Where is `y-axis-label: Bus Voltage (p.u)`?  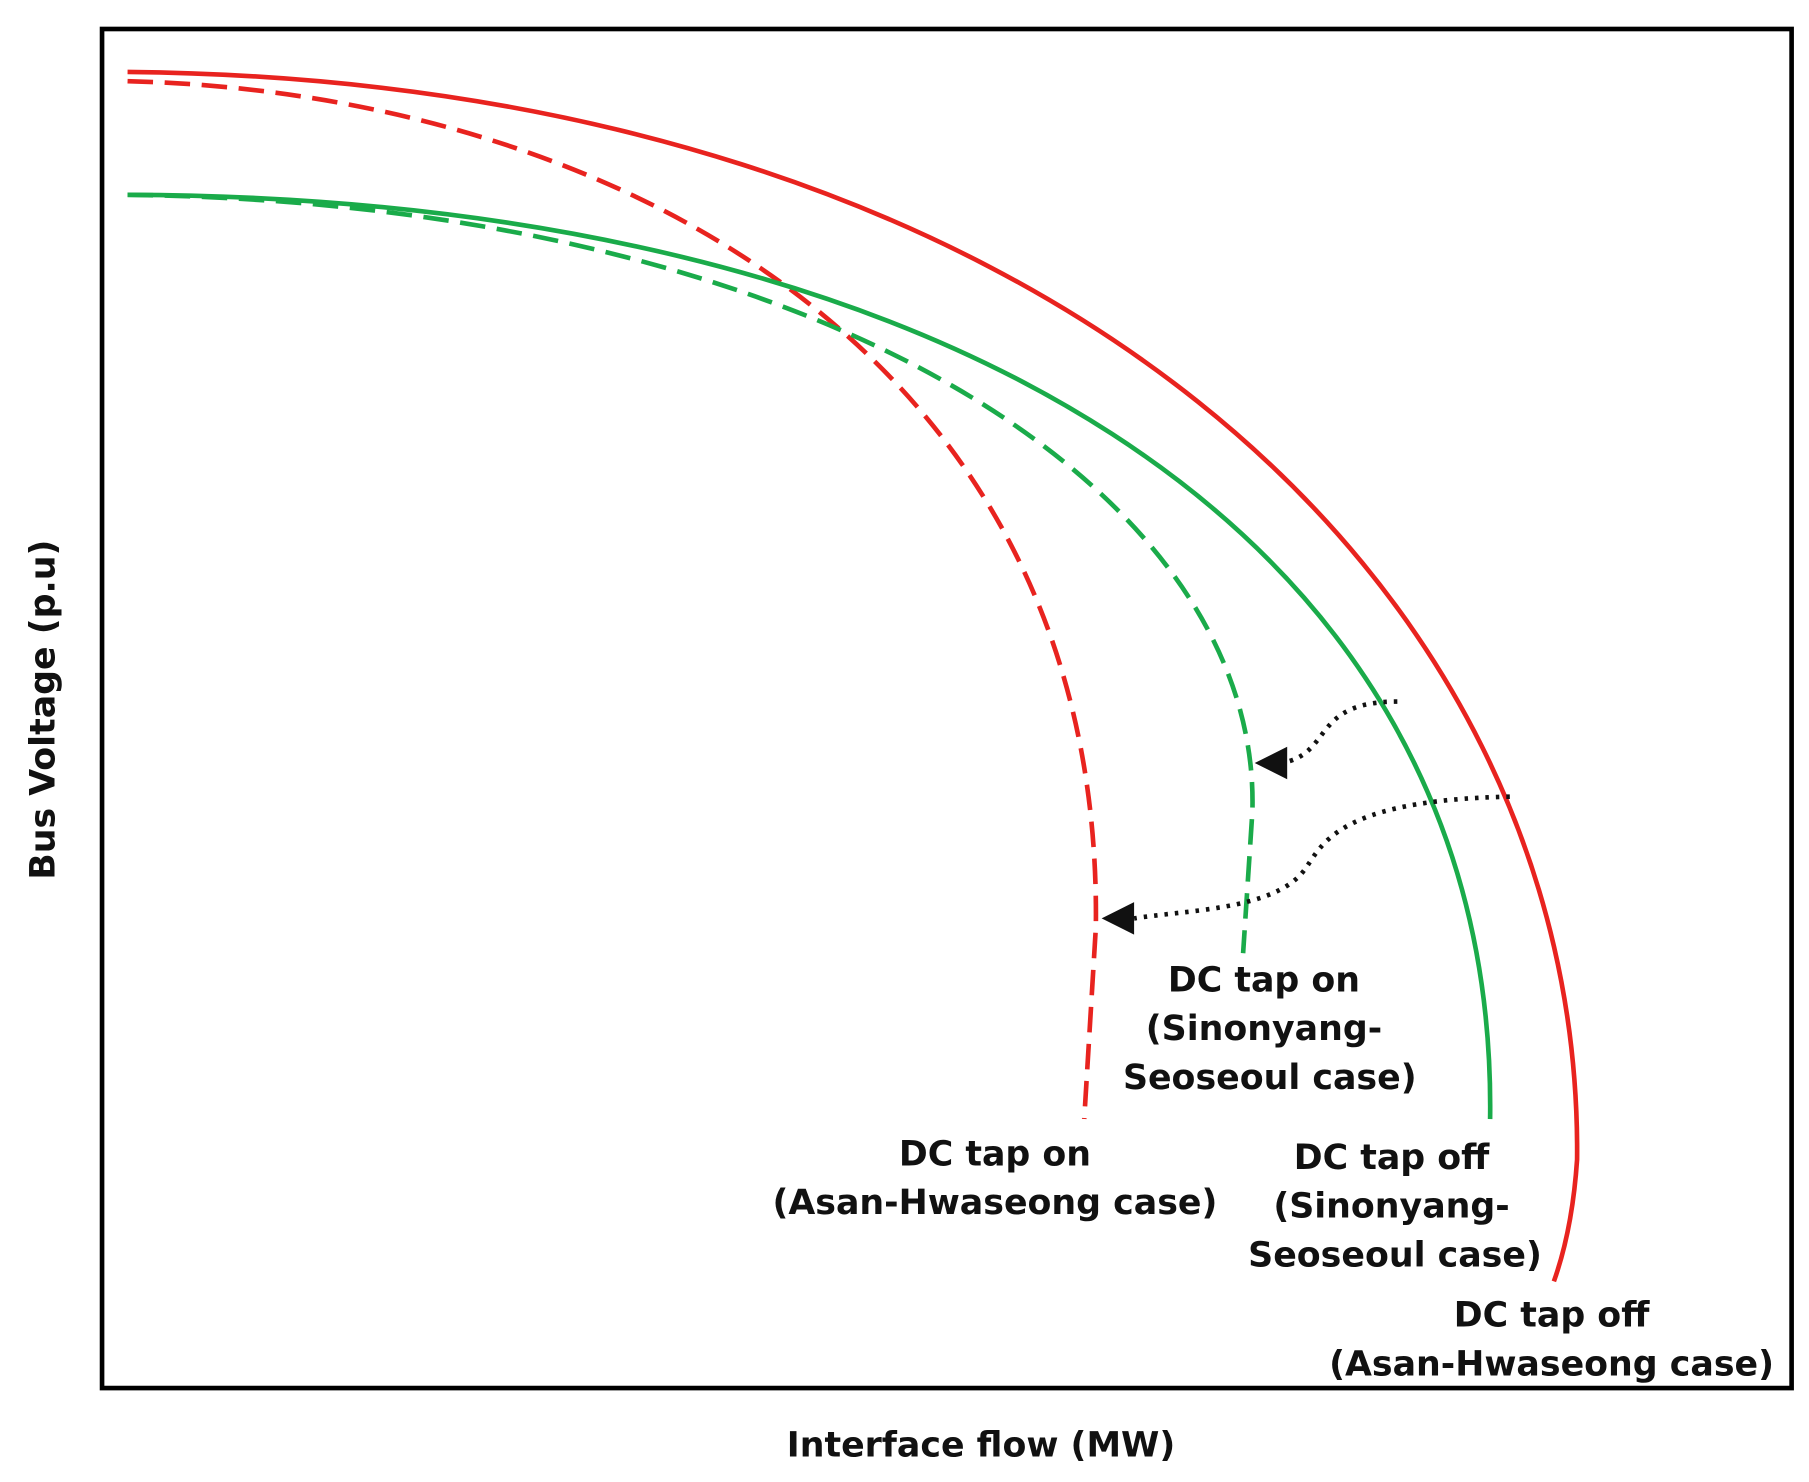
y-axis-label: Bus Voltage (p.u) is located at coordinates (44, 710).